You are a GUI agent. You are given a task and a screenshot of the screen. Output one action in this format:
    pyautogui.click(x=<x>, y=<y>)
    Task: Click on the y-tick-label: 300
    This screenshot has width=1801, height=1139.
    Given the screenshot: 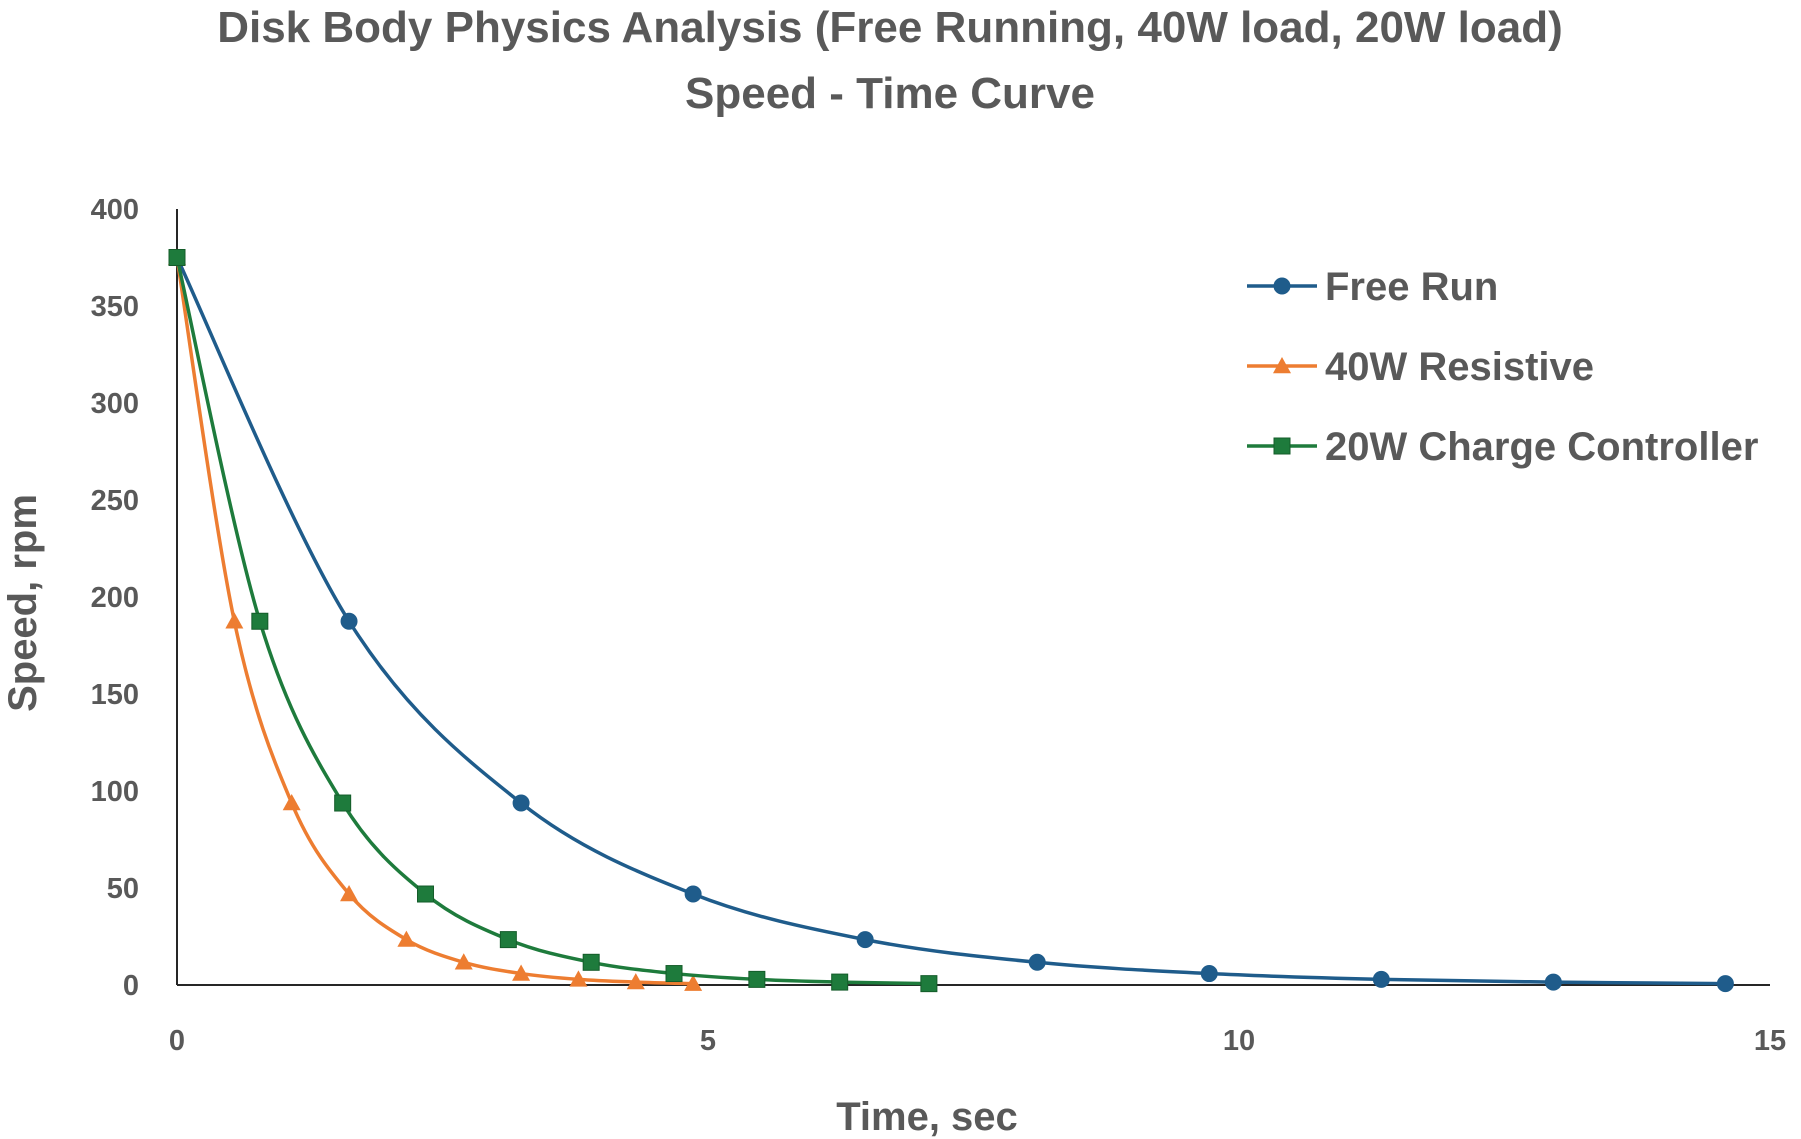 What is the action you would take?
    pyautogui.click(x=115, y=404)
    